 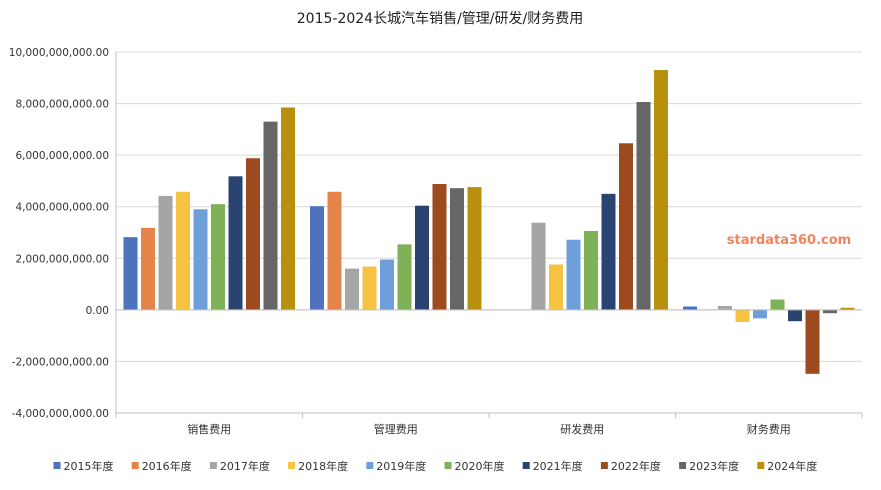 I want to click on legend-item: 2015年度, so click(x=83, y=466).